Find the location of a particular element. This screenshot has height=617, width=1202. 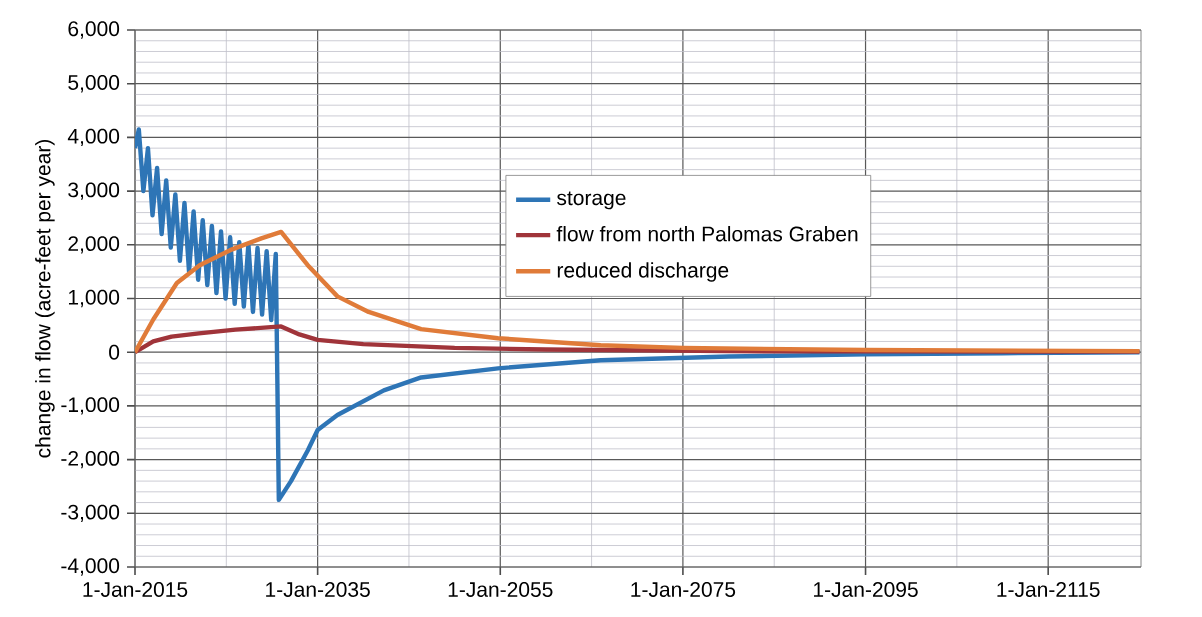

y-tick-label: -3,000 is located at coordinates (90, 513).